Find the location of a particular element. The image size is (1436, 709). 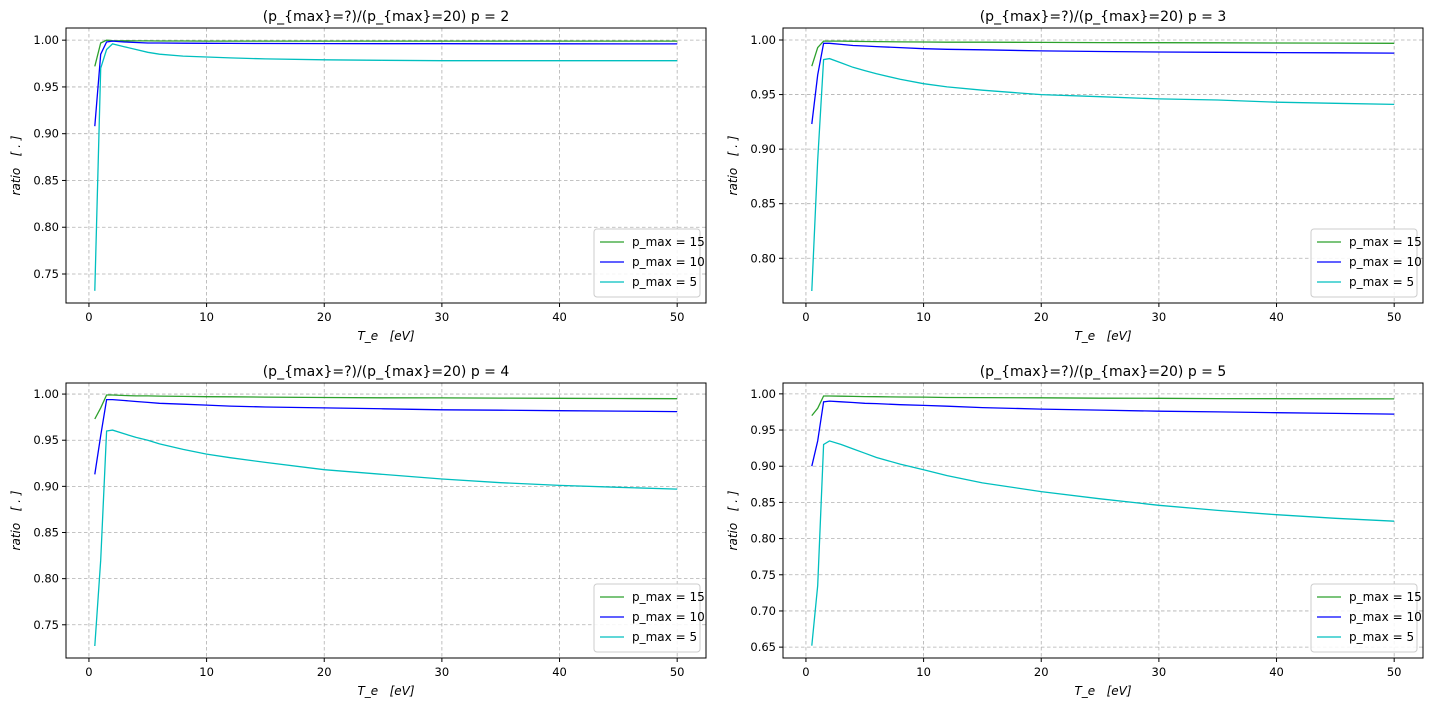

subplot-title: (p_{max}=?)/(p_{max}=20) p = 2 is located at coordinates (386, 17).